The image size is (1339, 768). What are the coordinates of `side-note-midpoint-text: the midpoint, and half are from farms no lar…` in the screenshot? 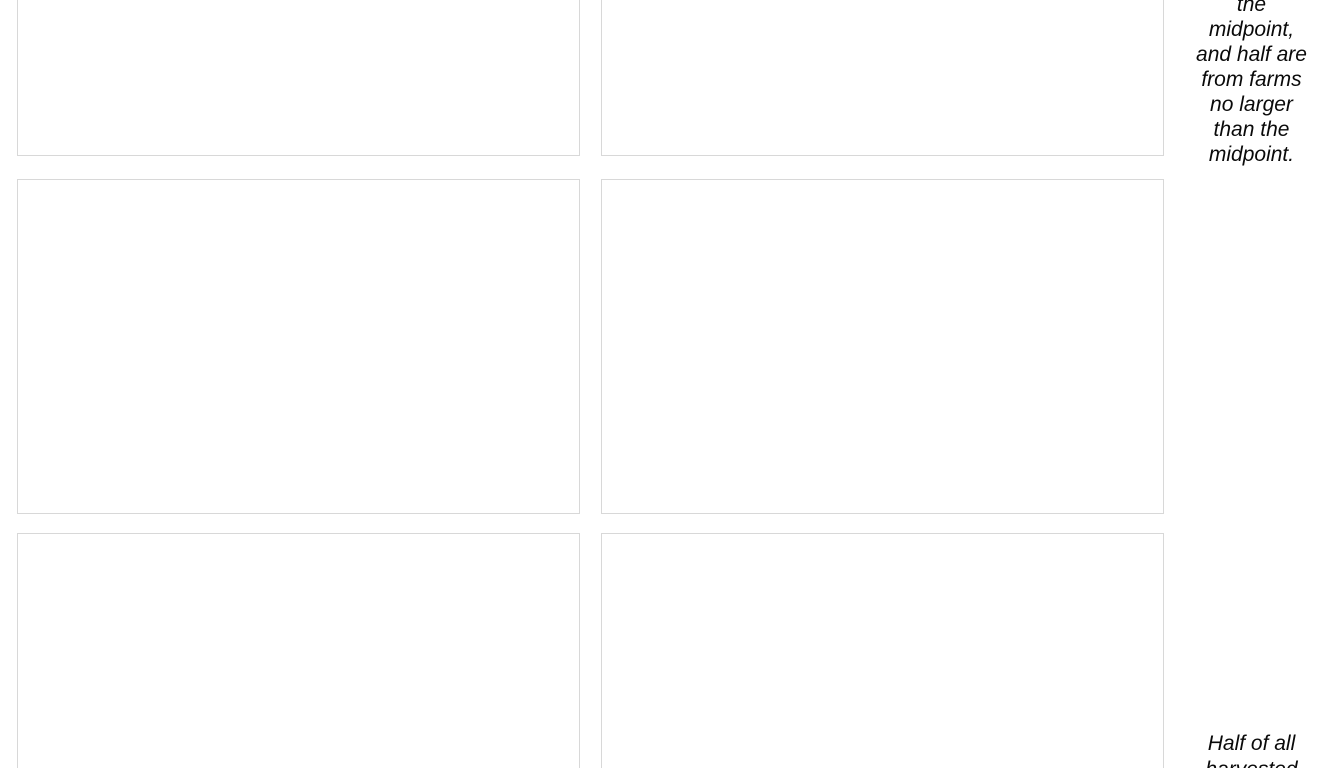 It's located at (1251, 83).